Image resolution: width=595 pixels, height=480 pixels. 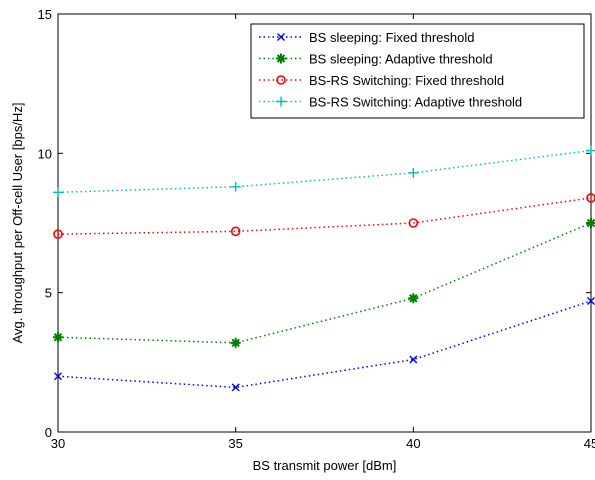 I want to click on legend-label: BS-RS Switching: Adaptive threshold, so click(x=415, y=102).